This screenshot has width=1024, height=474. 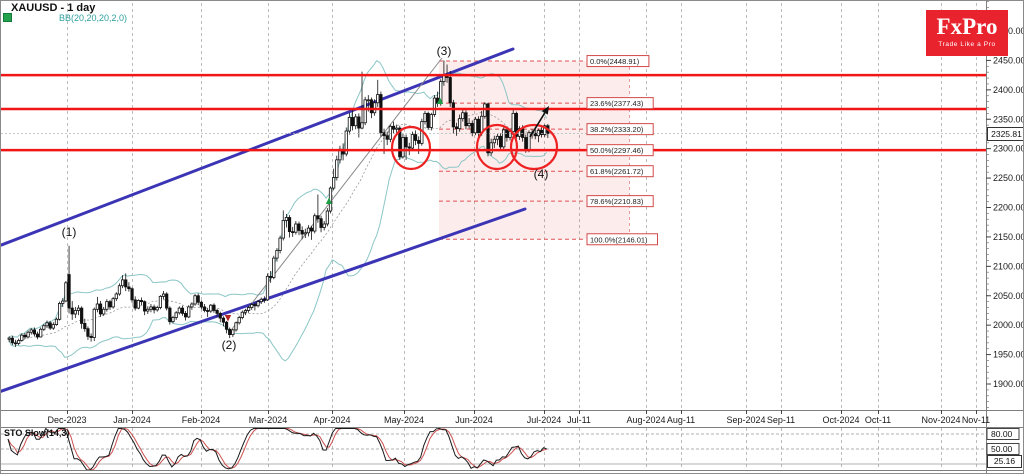 What do you see at coordinates (781, 420) in the screenshot?
I see `time-tick-label: Sep-11` at bounding box center [781, 420].